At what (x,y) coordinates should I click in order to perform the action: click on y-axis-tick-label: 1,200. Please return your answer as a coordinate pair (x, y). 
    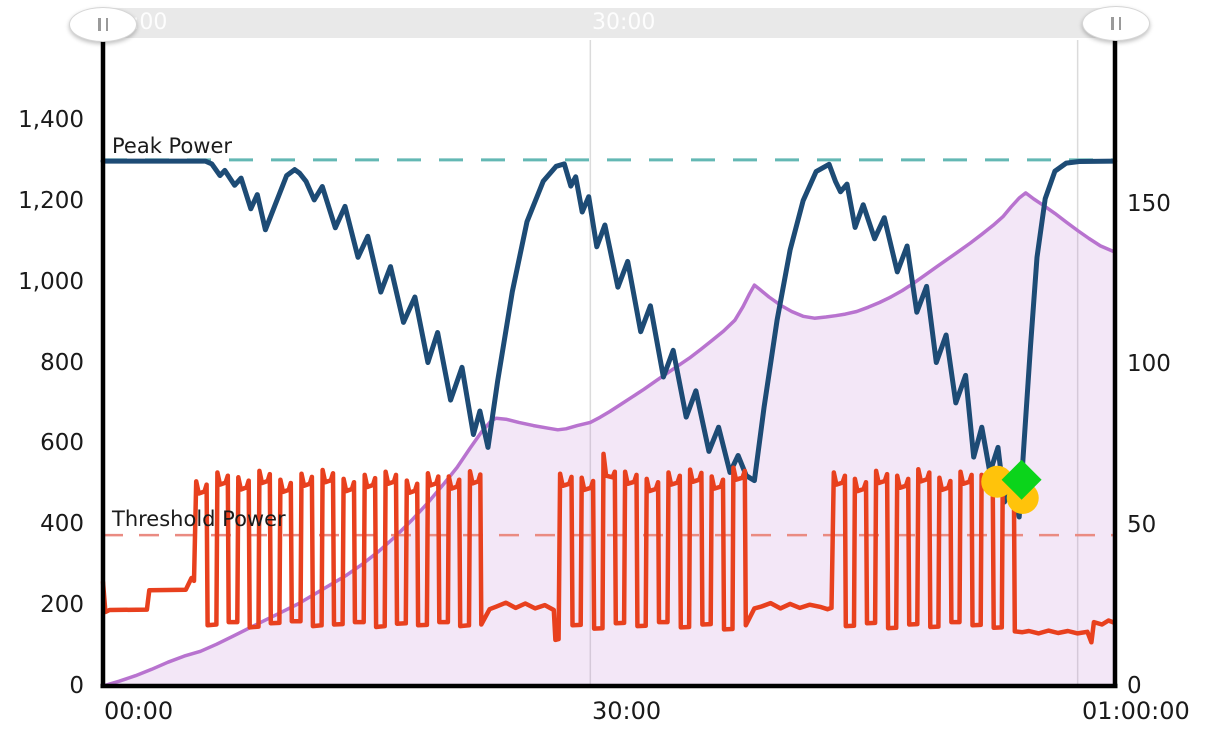
    Looking at the image, I should click on (51, 201).